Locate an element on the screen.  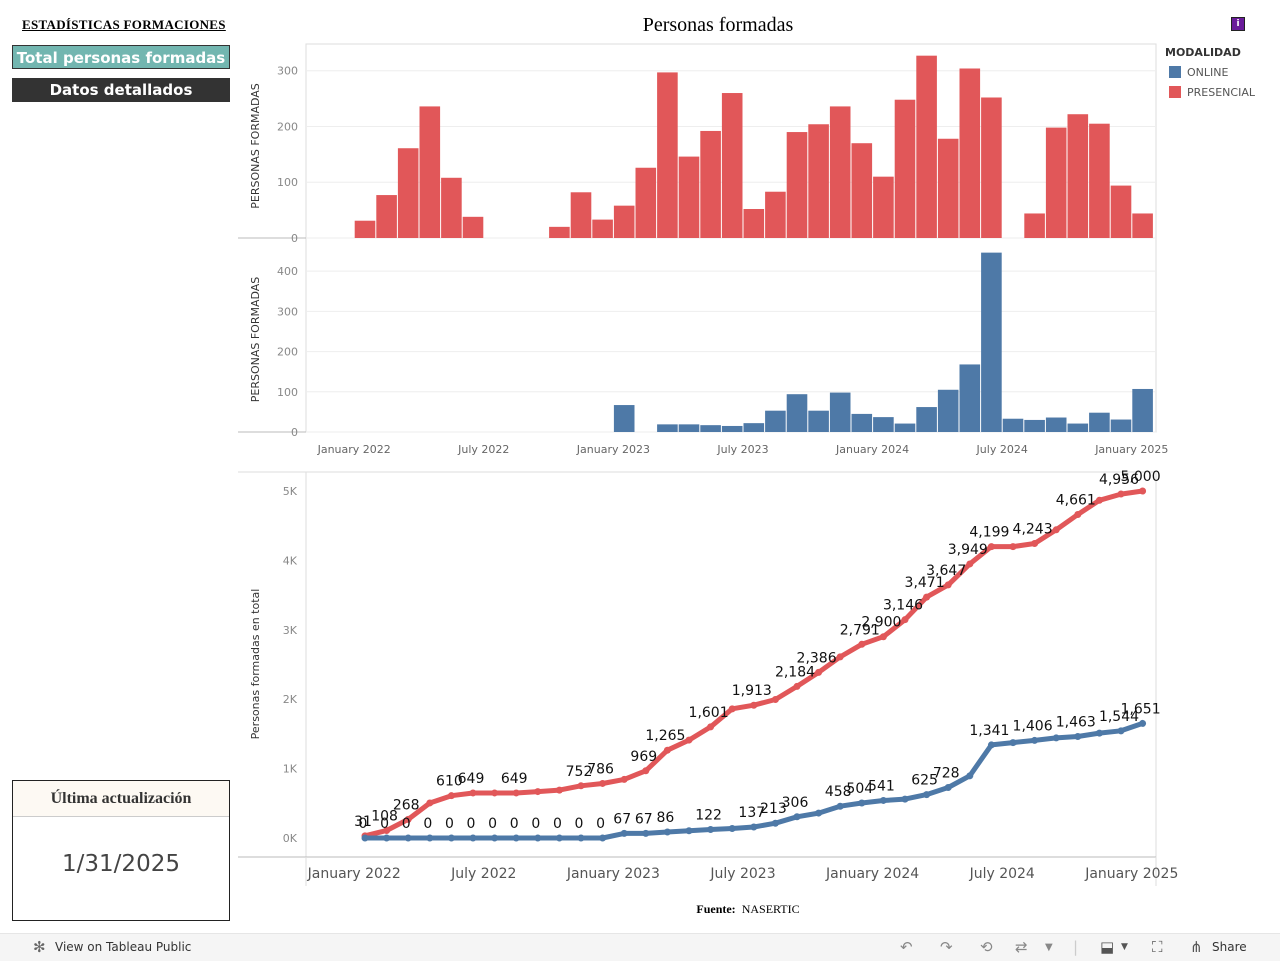
refresh-dropdown-icon: ▼ is located at coordinates (1049, 947).